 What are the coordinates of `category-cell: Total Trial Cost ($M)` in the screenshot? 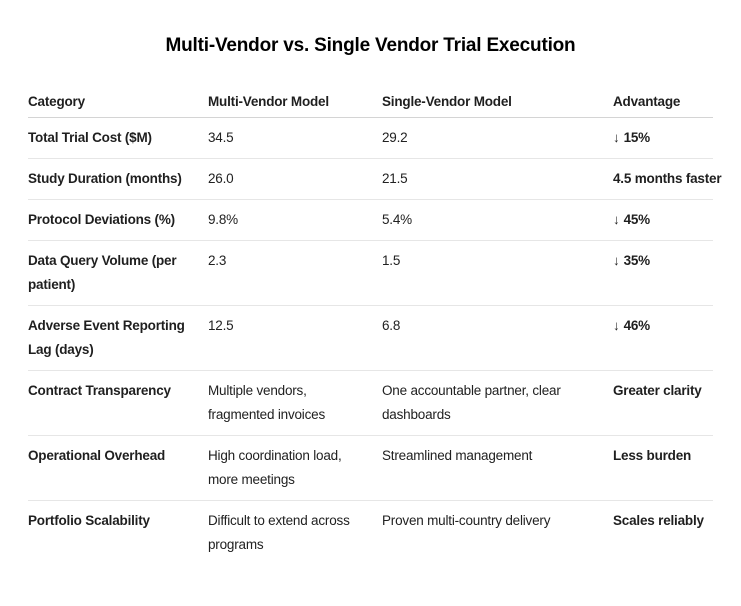 It's located at (118, 138).